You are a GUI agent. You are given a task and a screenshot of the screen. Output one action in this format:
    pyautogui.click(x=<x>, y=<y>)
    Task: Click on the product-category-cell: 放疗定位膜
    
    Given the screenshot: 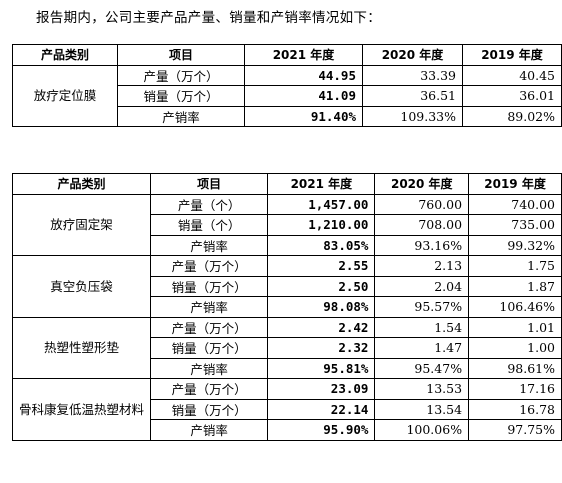 What is the action you would take?
    pyautogui.click(x=65, y=95)
    